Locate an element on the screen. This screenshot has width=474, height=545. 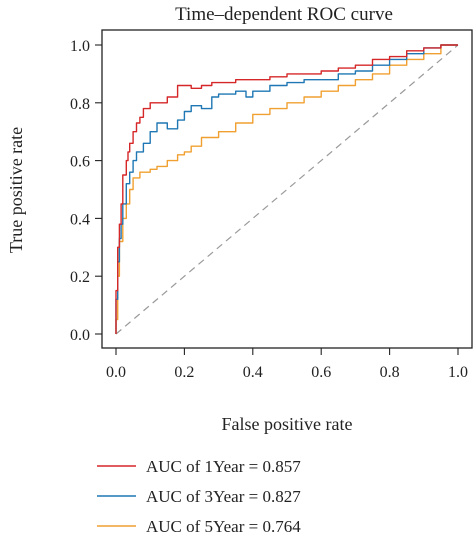
x-tick-label: 0.0 is located at coordinates (116, 372).